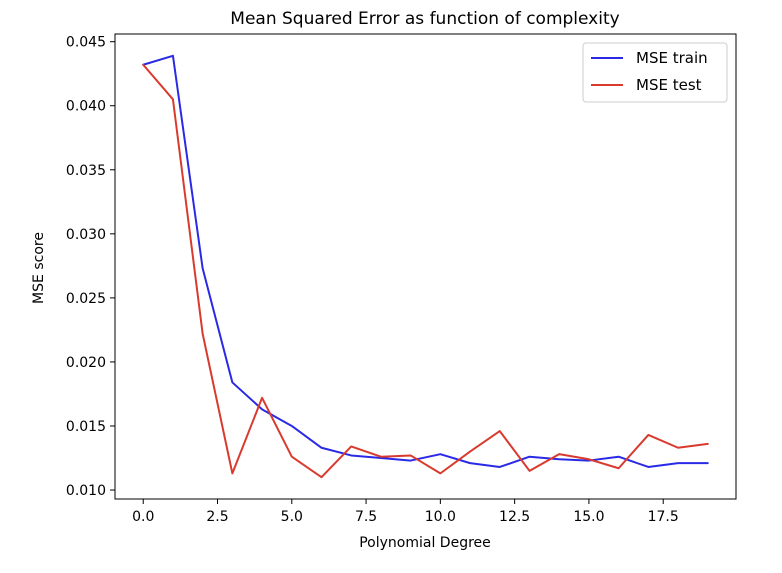  I want to click on y-tick-label: 0.015, so click(86, 427).